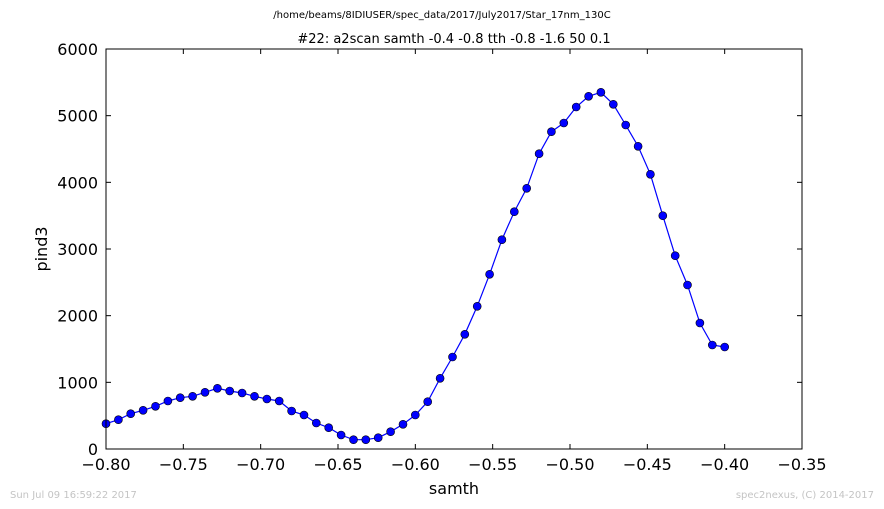 The height and width of the screenshot is (509, 884). What do you see at coordinates (77, 49) in the screenshot?
I see `y-tick-label: 6000` at bounding box center [77, 49].